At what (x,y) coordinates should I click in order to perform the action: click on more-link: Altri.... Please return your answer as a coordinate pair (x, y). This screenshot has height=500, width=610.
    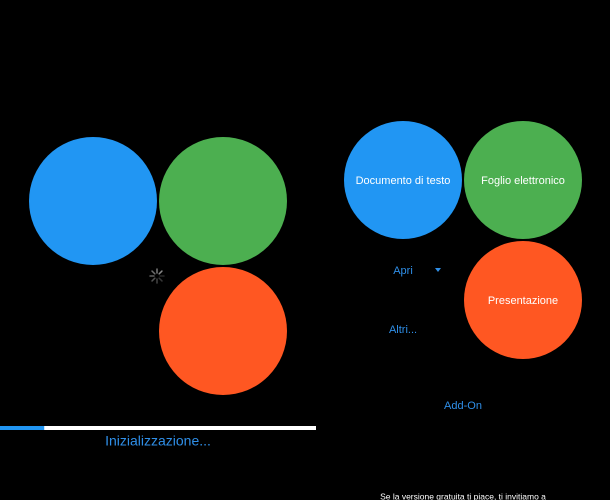
    Looking at the image, I should click on (403, 330).